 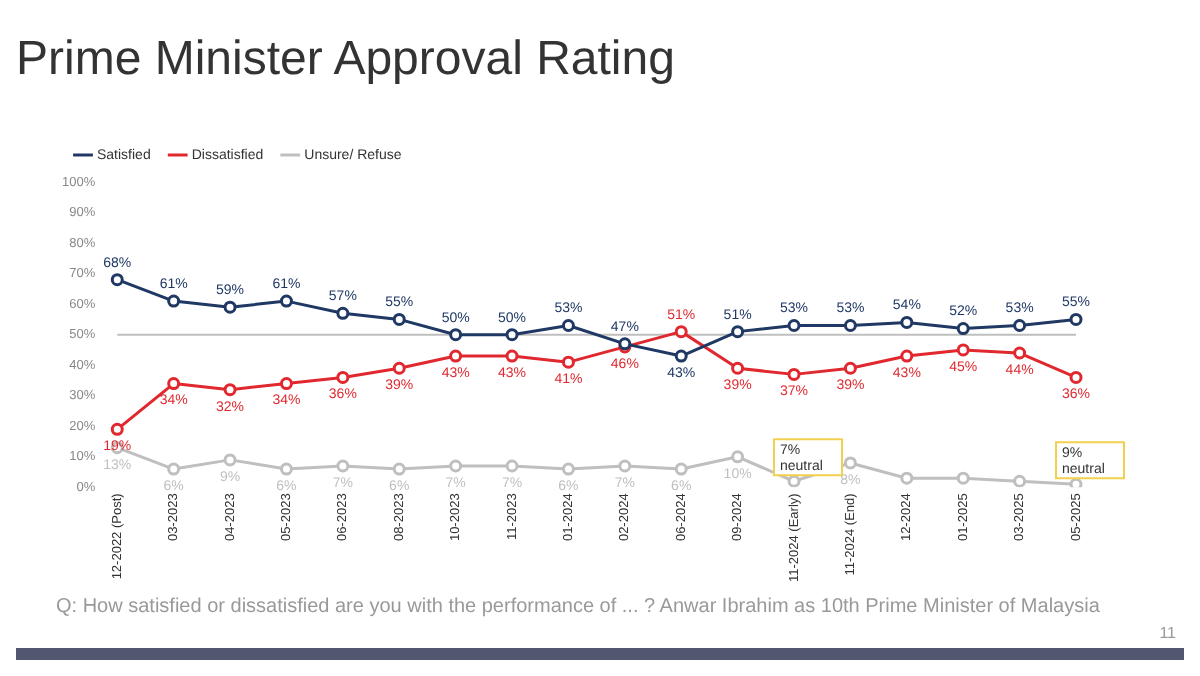 I want to click on chart-title: Prime Minister Approval Rating, so click(x=345, y=60).